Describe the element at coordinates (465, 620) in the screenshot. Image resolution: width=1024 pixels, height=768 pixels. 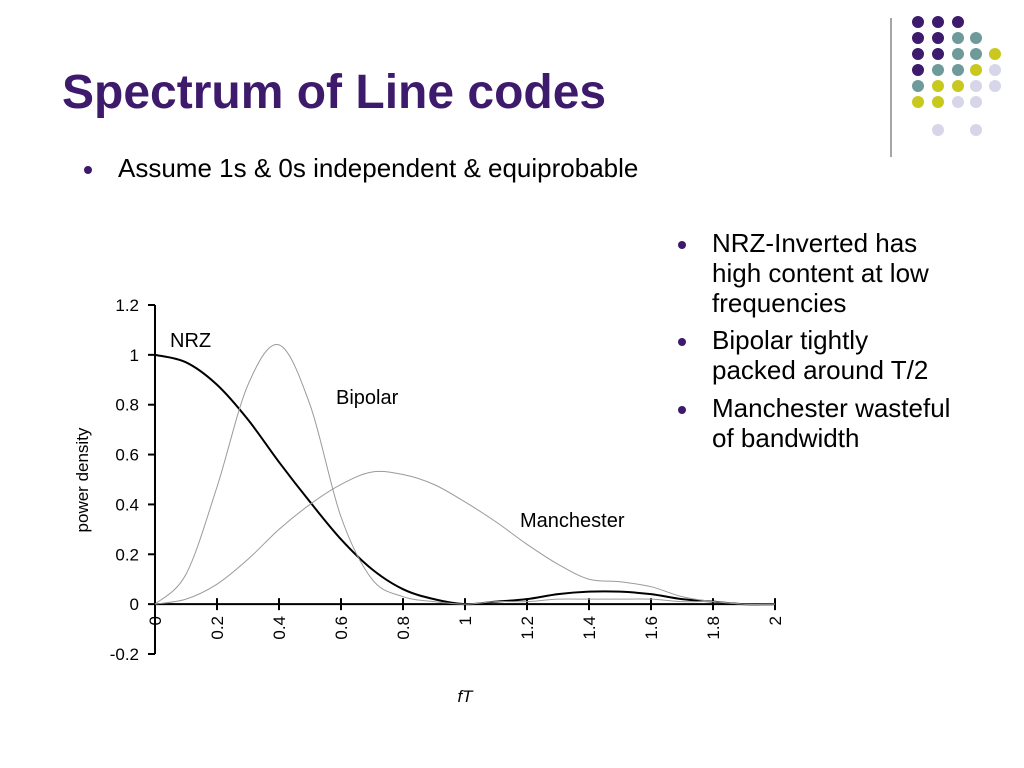
I see `x-tick-label: 1` at that location.